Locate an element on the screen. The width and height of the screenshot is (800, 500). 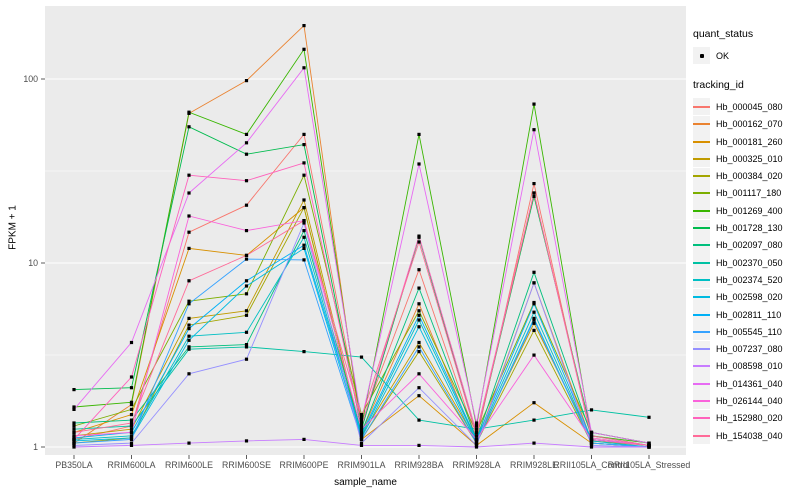
legend-item: Hb_152980_020 is located at coordinates (738, 418).